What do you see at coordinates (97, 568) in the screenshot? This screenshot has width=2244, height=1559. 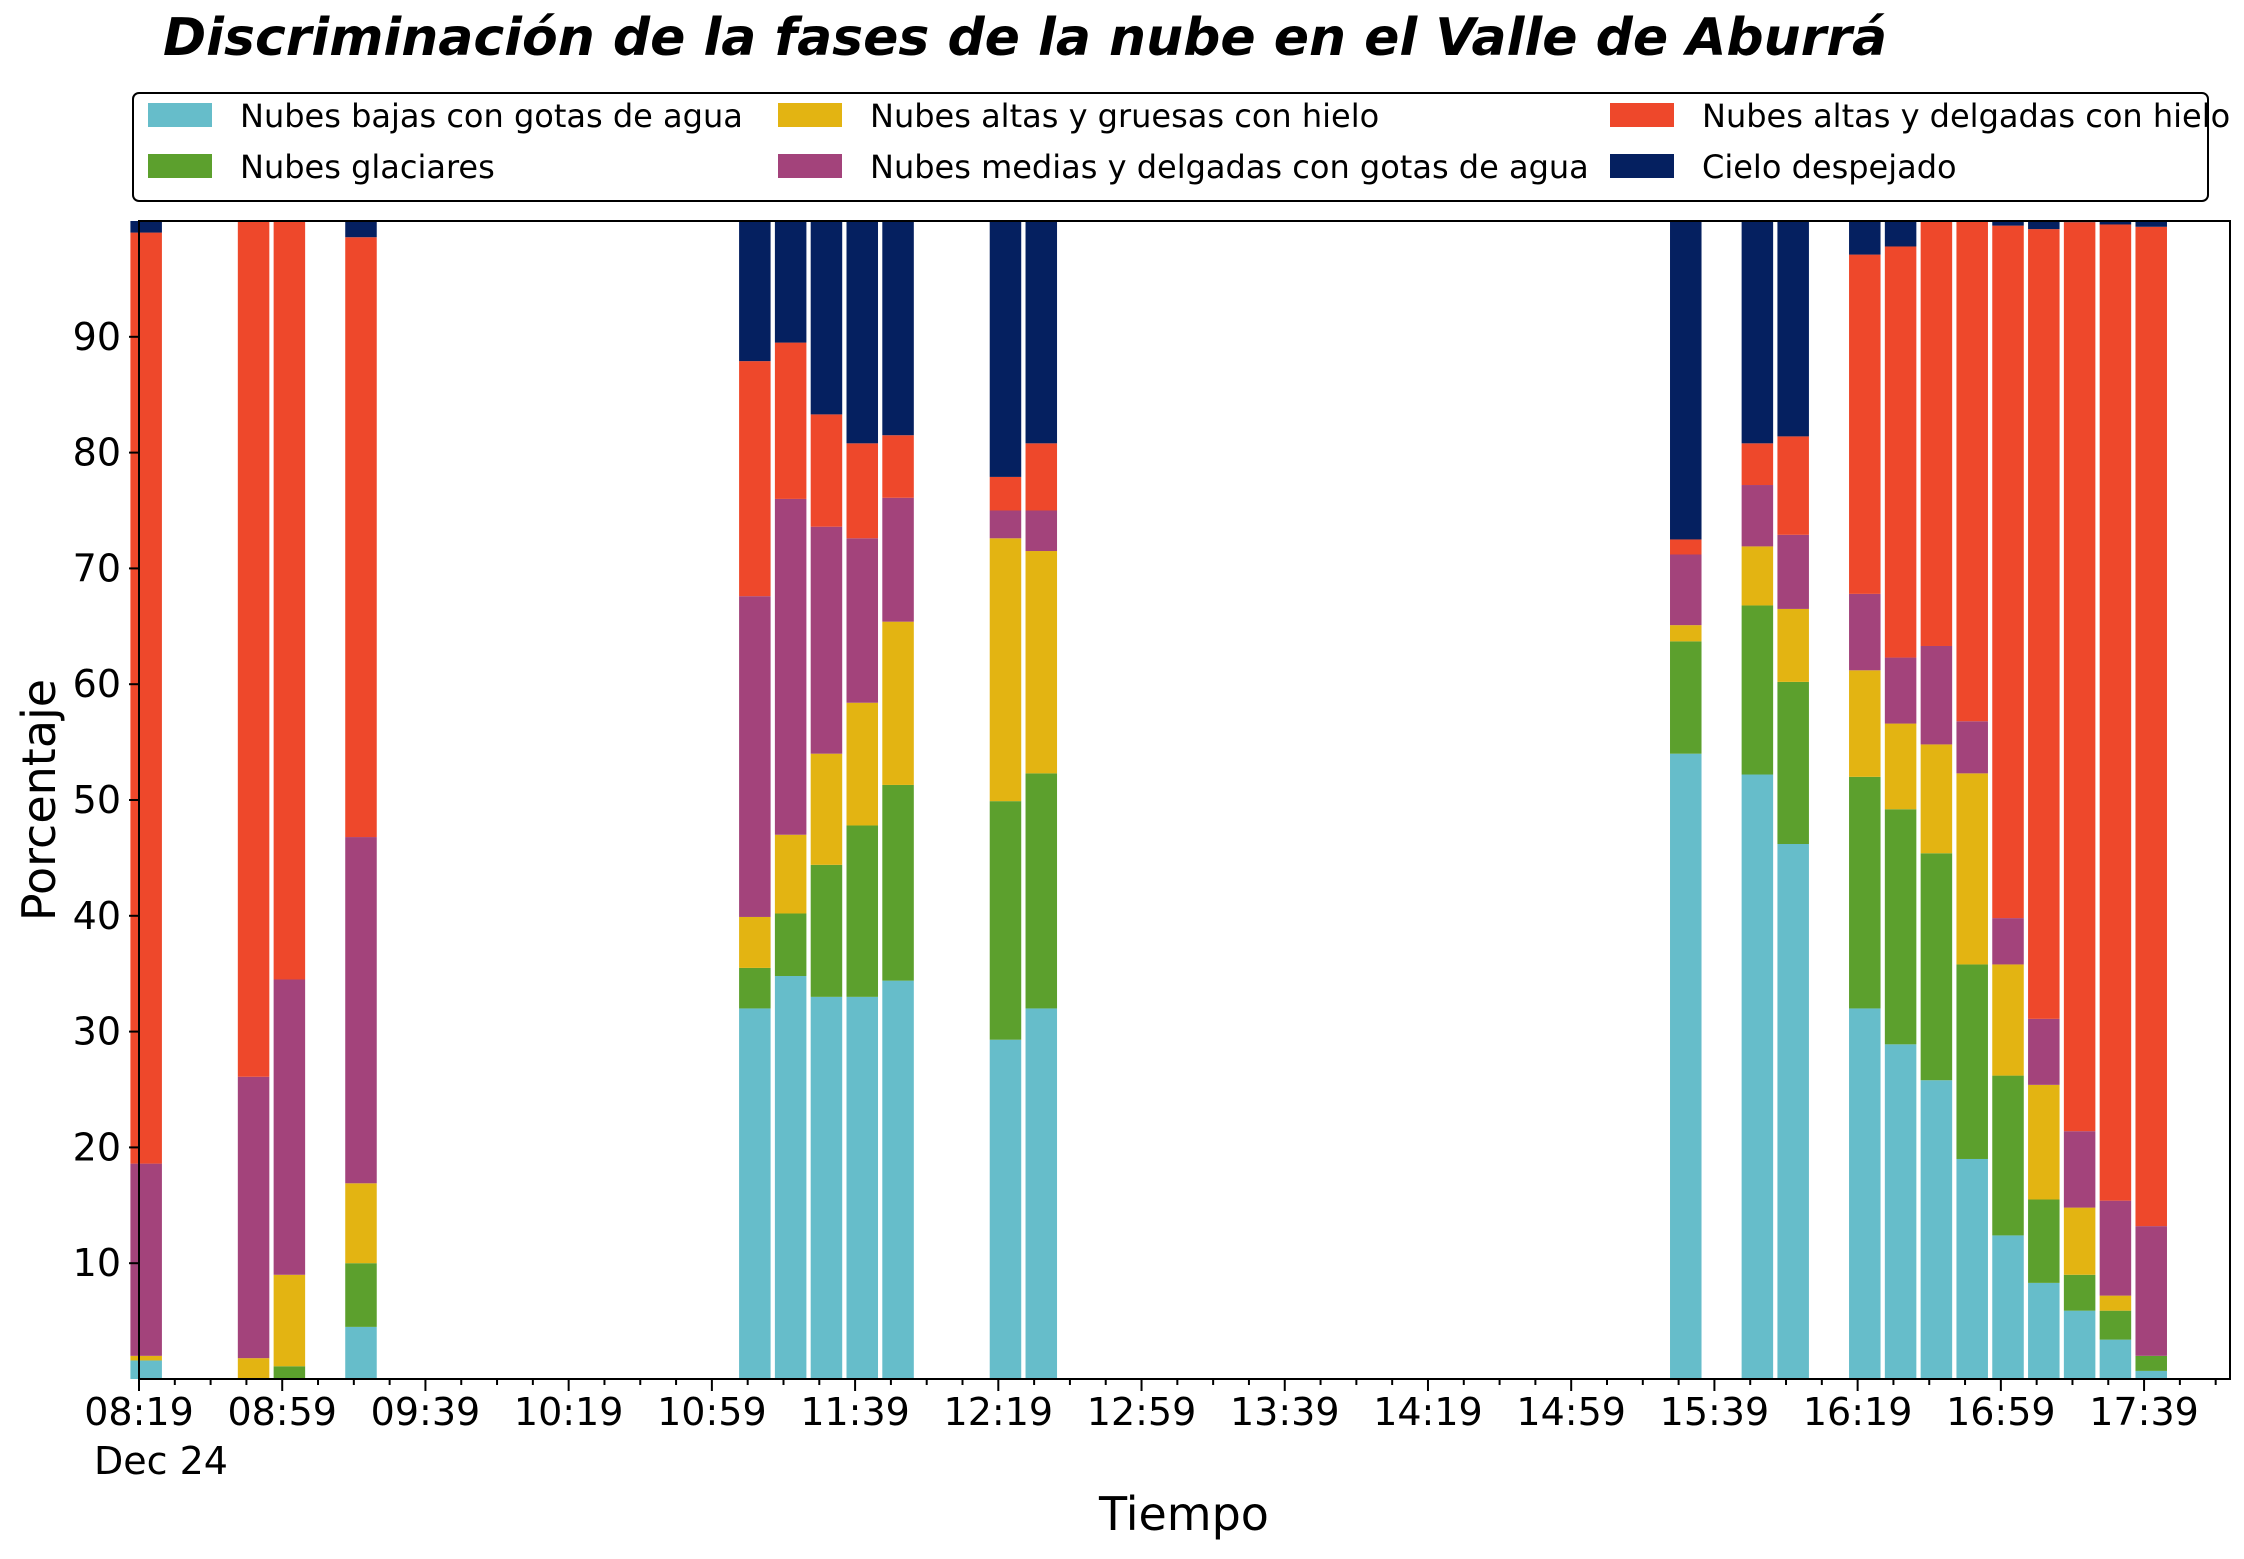 I see `y-tick-label: 70` at bounding box center [97, 568].